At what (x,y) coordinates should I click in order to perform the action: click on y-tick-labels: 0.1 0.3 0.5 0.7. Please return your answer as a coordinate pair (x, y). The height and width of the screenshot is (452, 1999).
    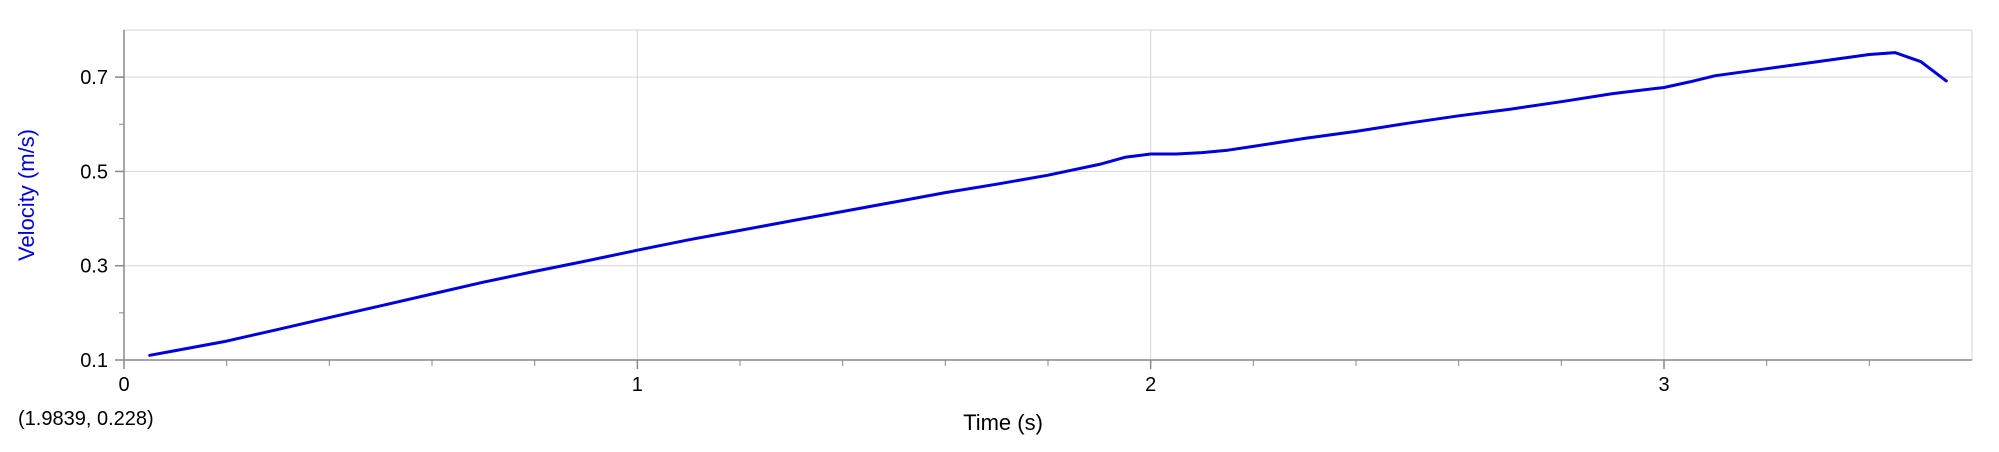
    Looking at the image, I should click on (94, 219).